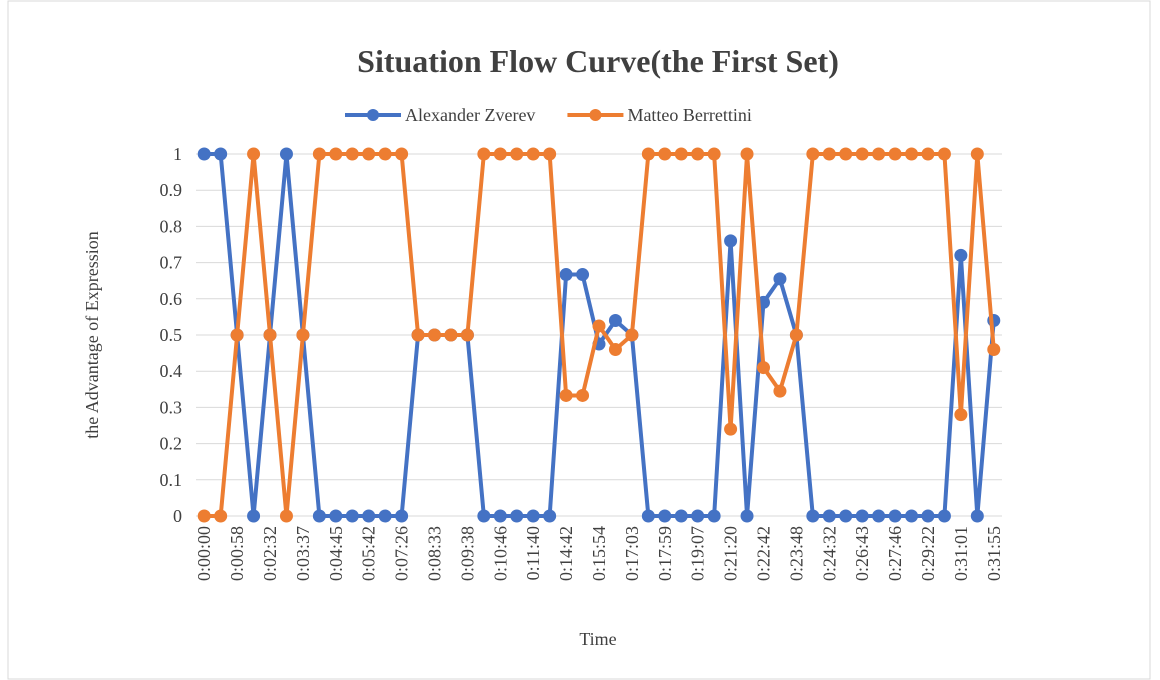 The image size is (1160, 680). What do you see at coordinates (500, 553) in the screenshot?
I see `x-tick-label: 0:10:46` at bounding box center [500, 553].